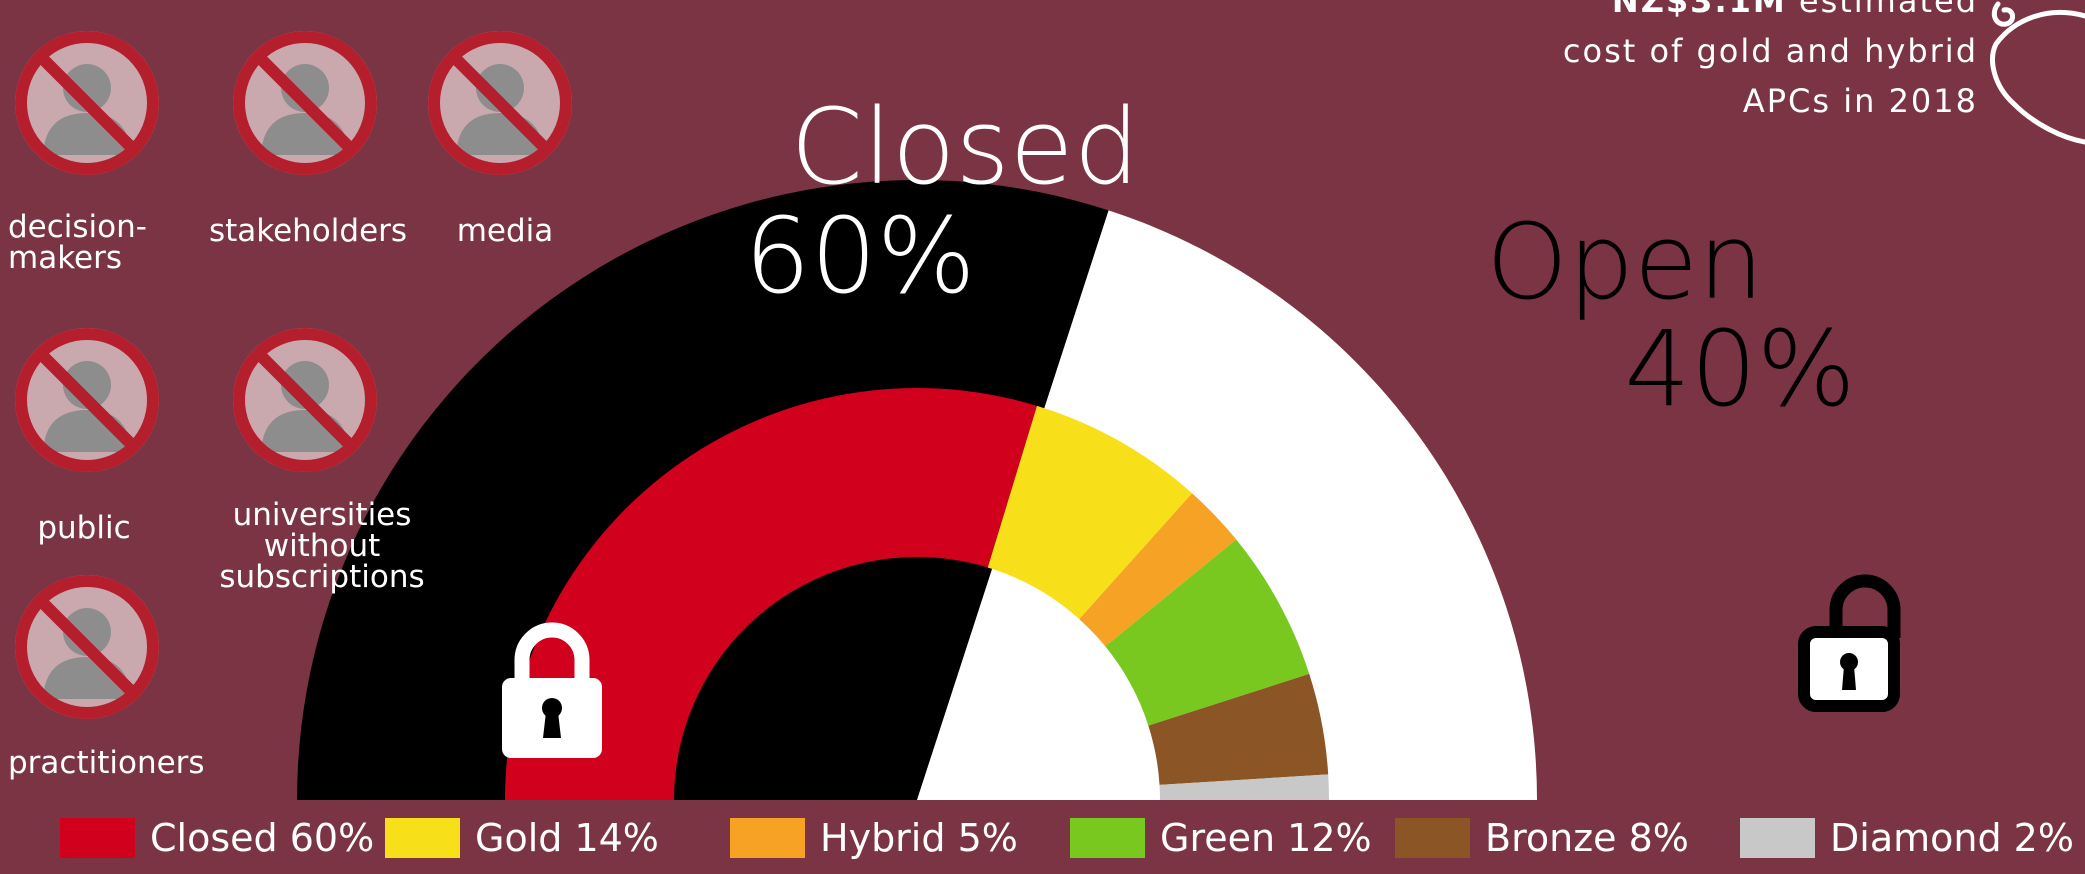 The image size is (2085, 874). What do you see at coordinates (322, 515) in the screenshot?
I see `audience-label-line: universities` at bounding box center [322, 515].